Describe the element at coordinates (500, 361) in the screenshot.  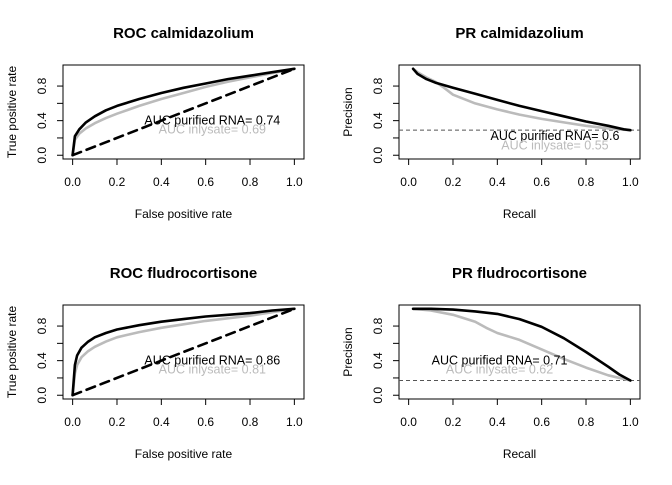
I see `auc-annotation: AUC purified RNA= 0.71` at that location.